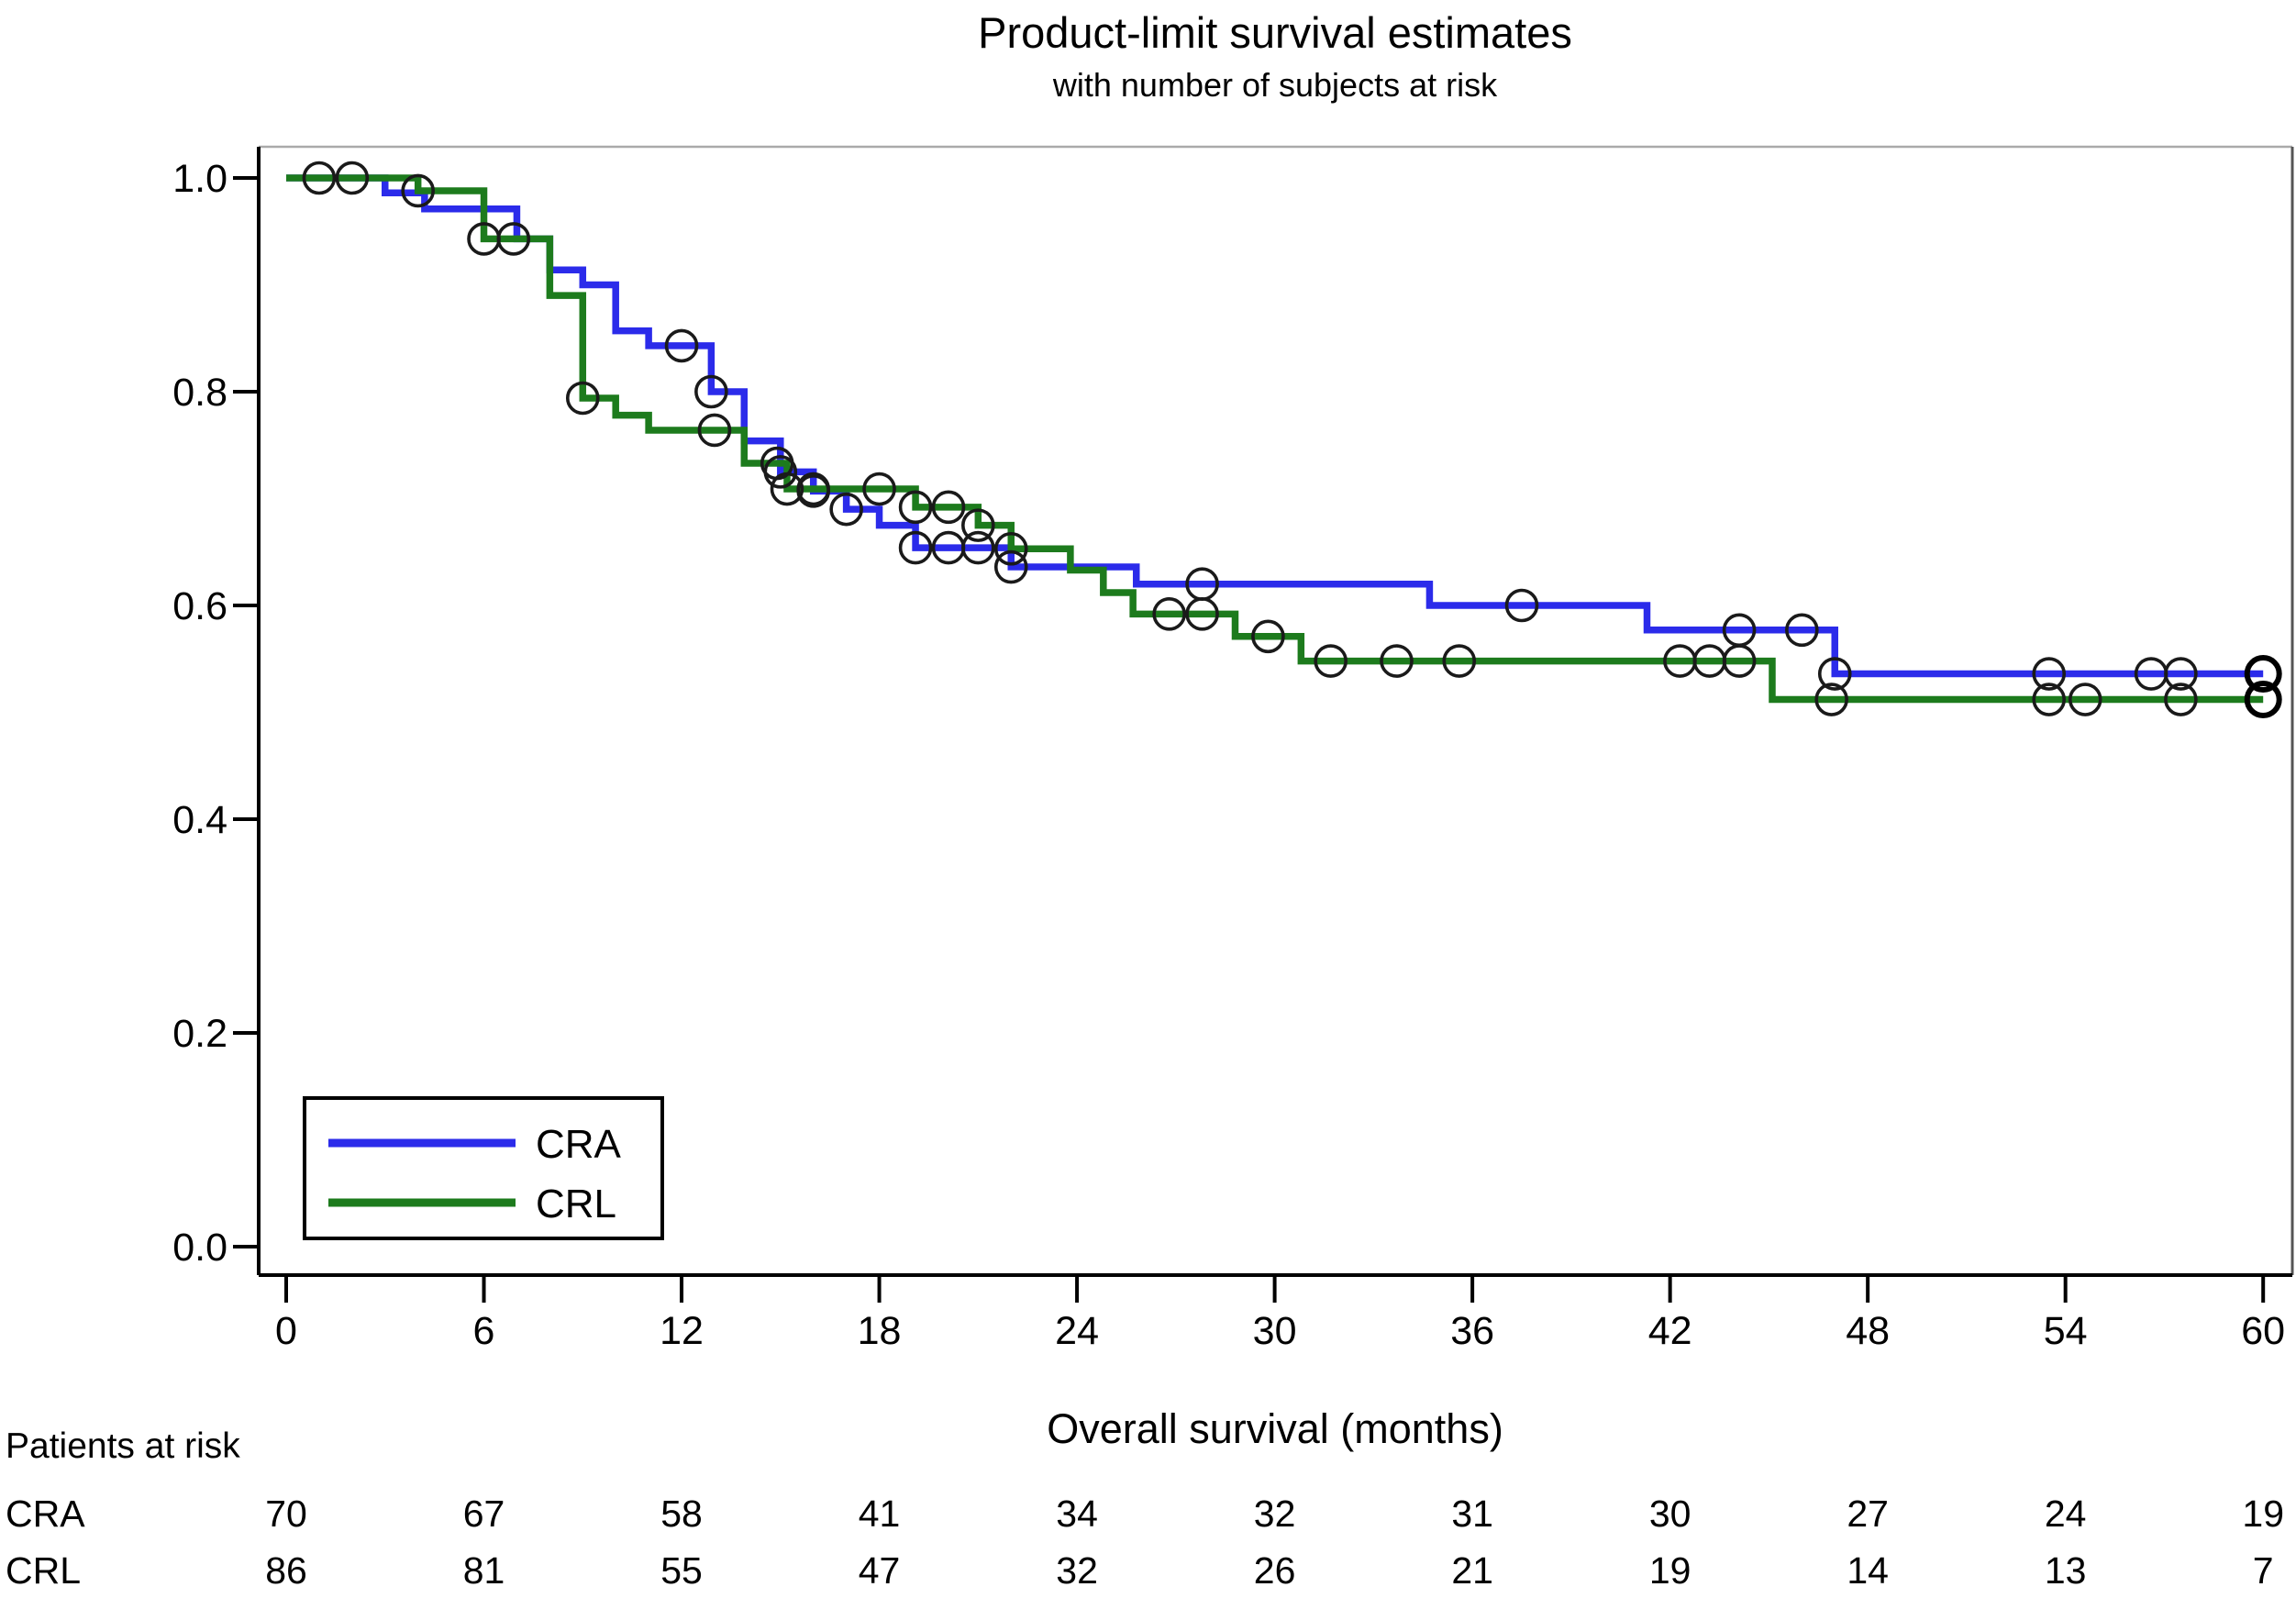 Image resolution: width=2296 pixels, height=1598 pixels. Describe the element at coordinates (2263, 700) in the screenshot. I see `end-censor-mark-crl` at that location.